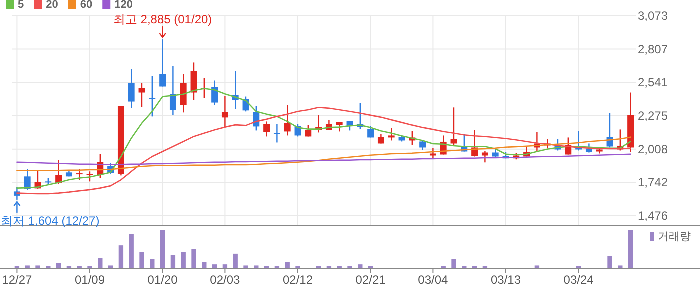 The image size is (700, 289). Describe the element at coordinates (653, 16) in the screenshot. I see `y-tick-label: 3,073` at that location.